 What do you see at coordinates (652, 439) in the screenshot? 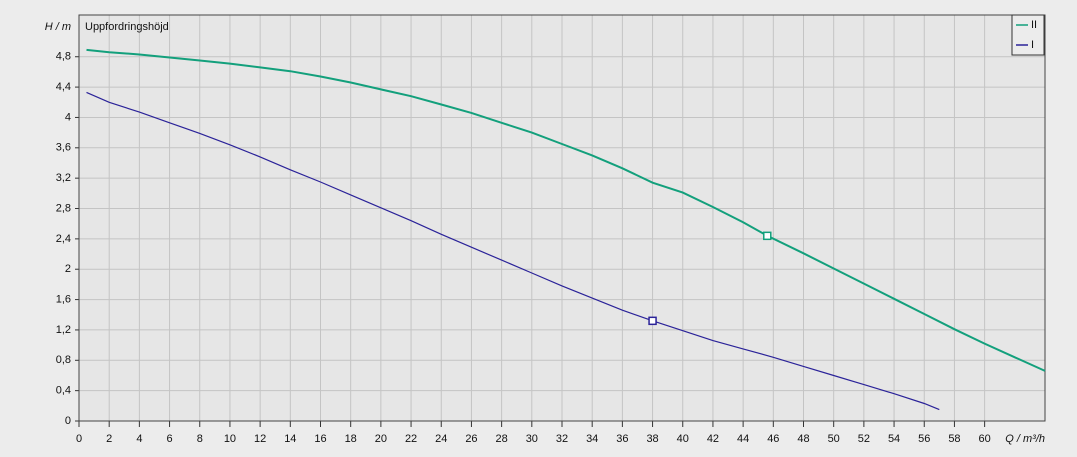
I see `x-tick-label: 38` at bounding box center [652, 439].